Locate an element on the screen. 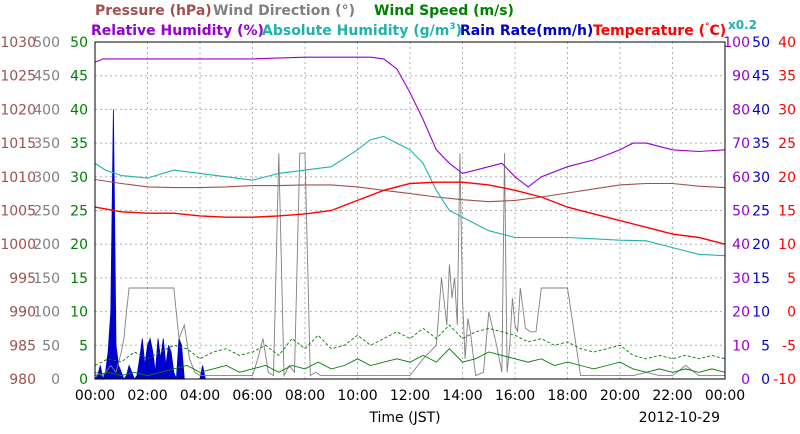 This screenshot has width=800, height=434. wind-speed-axis-tick-label: 35 is located at coordinates (79, 144).